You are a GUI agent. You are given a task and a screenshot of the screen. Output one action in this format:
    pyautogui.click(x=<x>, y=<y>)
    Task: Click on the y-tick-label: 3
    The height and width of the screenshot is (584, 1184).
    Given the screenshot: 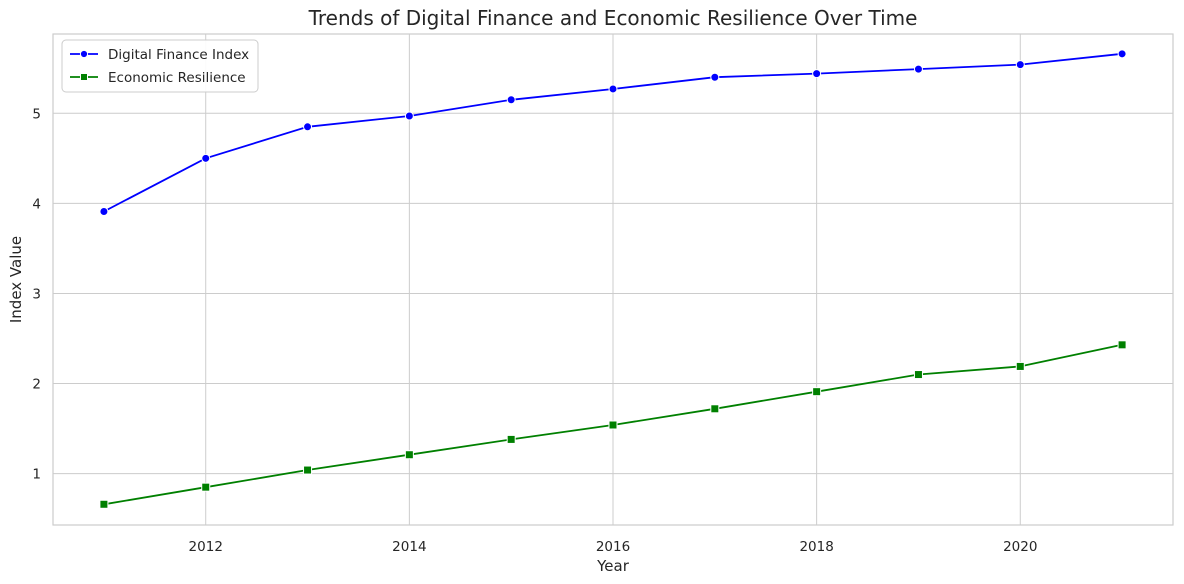 What is the action you would take?
    pyautogui.click(x=36, y=294)
    